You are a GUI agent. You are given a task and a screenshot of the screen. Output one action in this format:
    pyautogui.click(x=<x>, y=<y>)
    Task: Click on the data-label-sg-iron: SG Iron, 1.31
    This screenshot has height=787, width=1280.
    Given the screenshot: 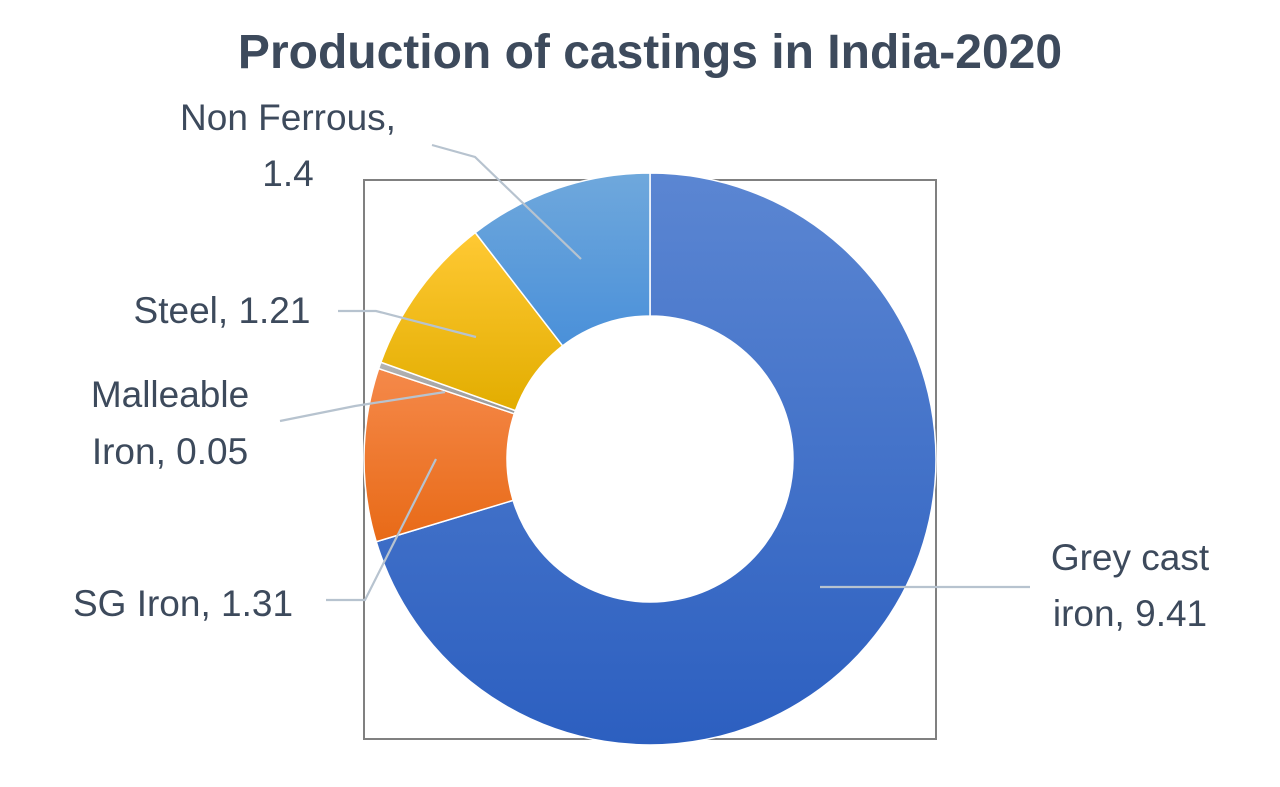 What is the action you would take?
    pyautogui.click(x=183, y=603)
    